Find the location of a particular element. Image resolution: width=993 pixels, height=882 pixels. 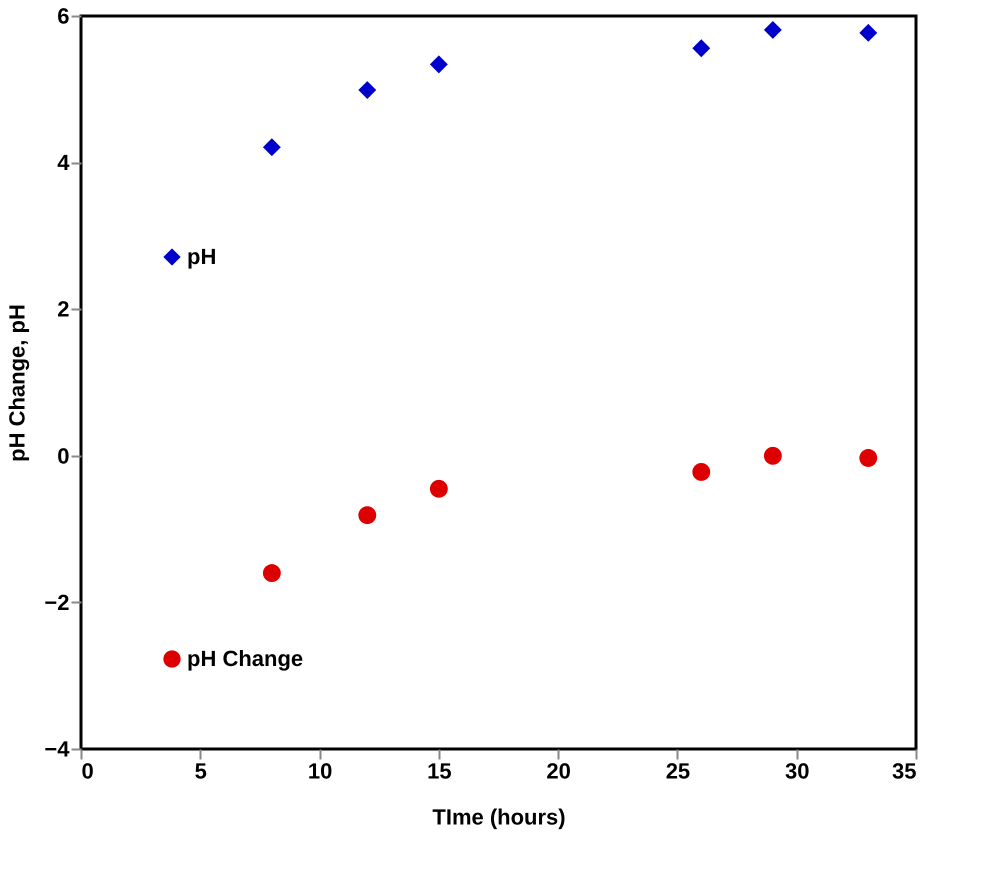

y-tick-label: 6 is located at coordinates (63, 16).